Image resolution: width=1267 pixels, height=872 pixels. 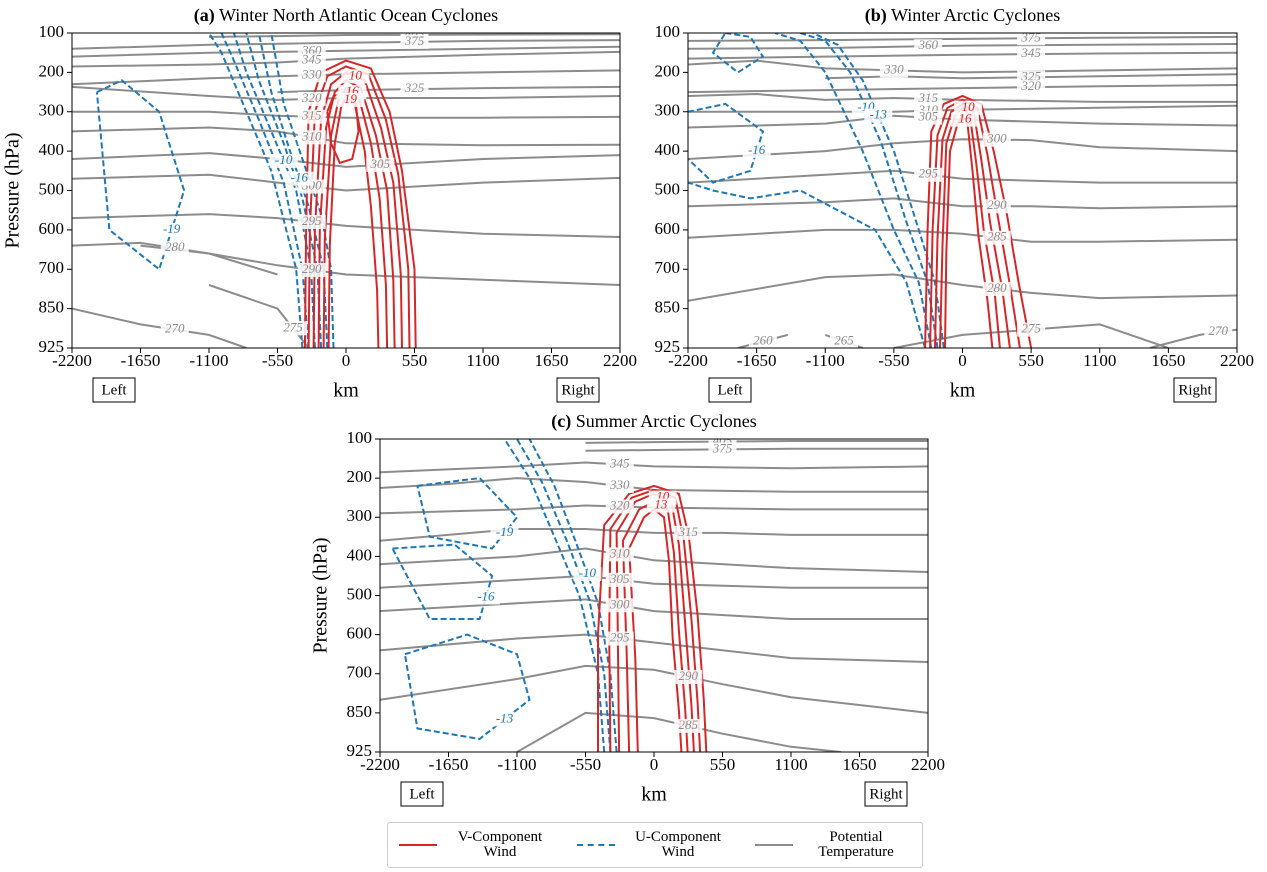 What do you see at coordinates (172, 228) in the screenshot?
I see `contour-label: -19` at bounding box center [172, 228].